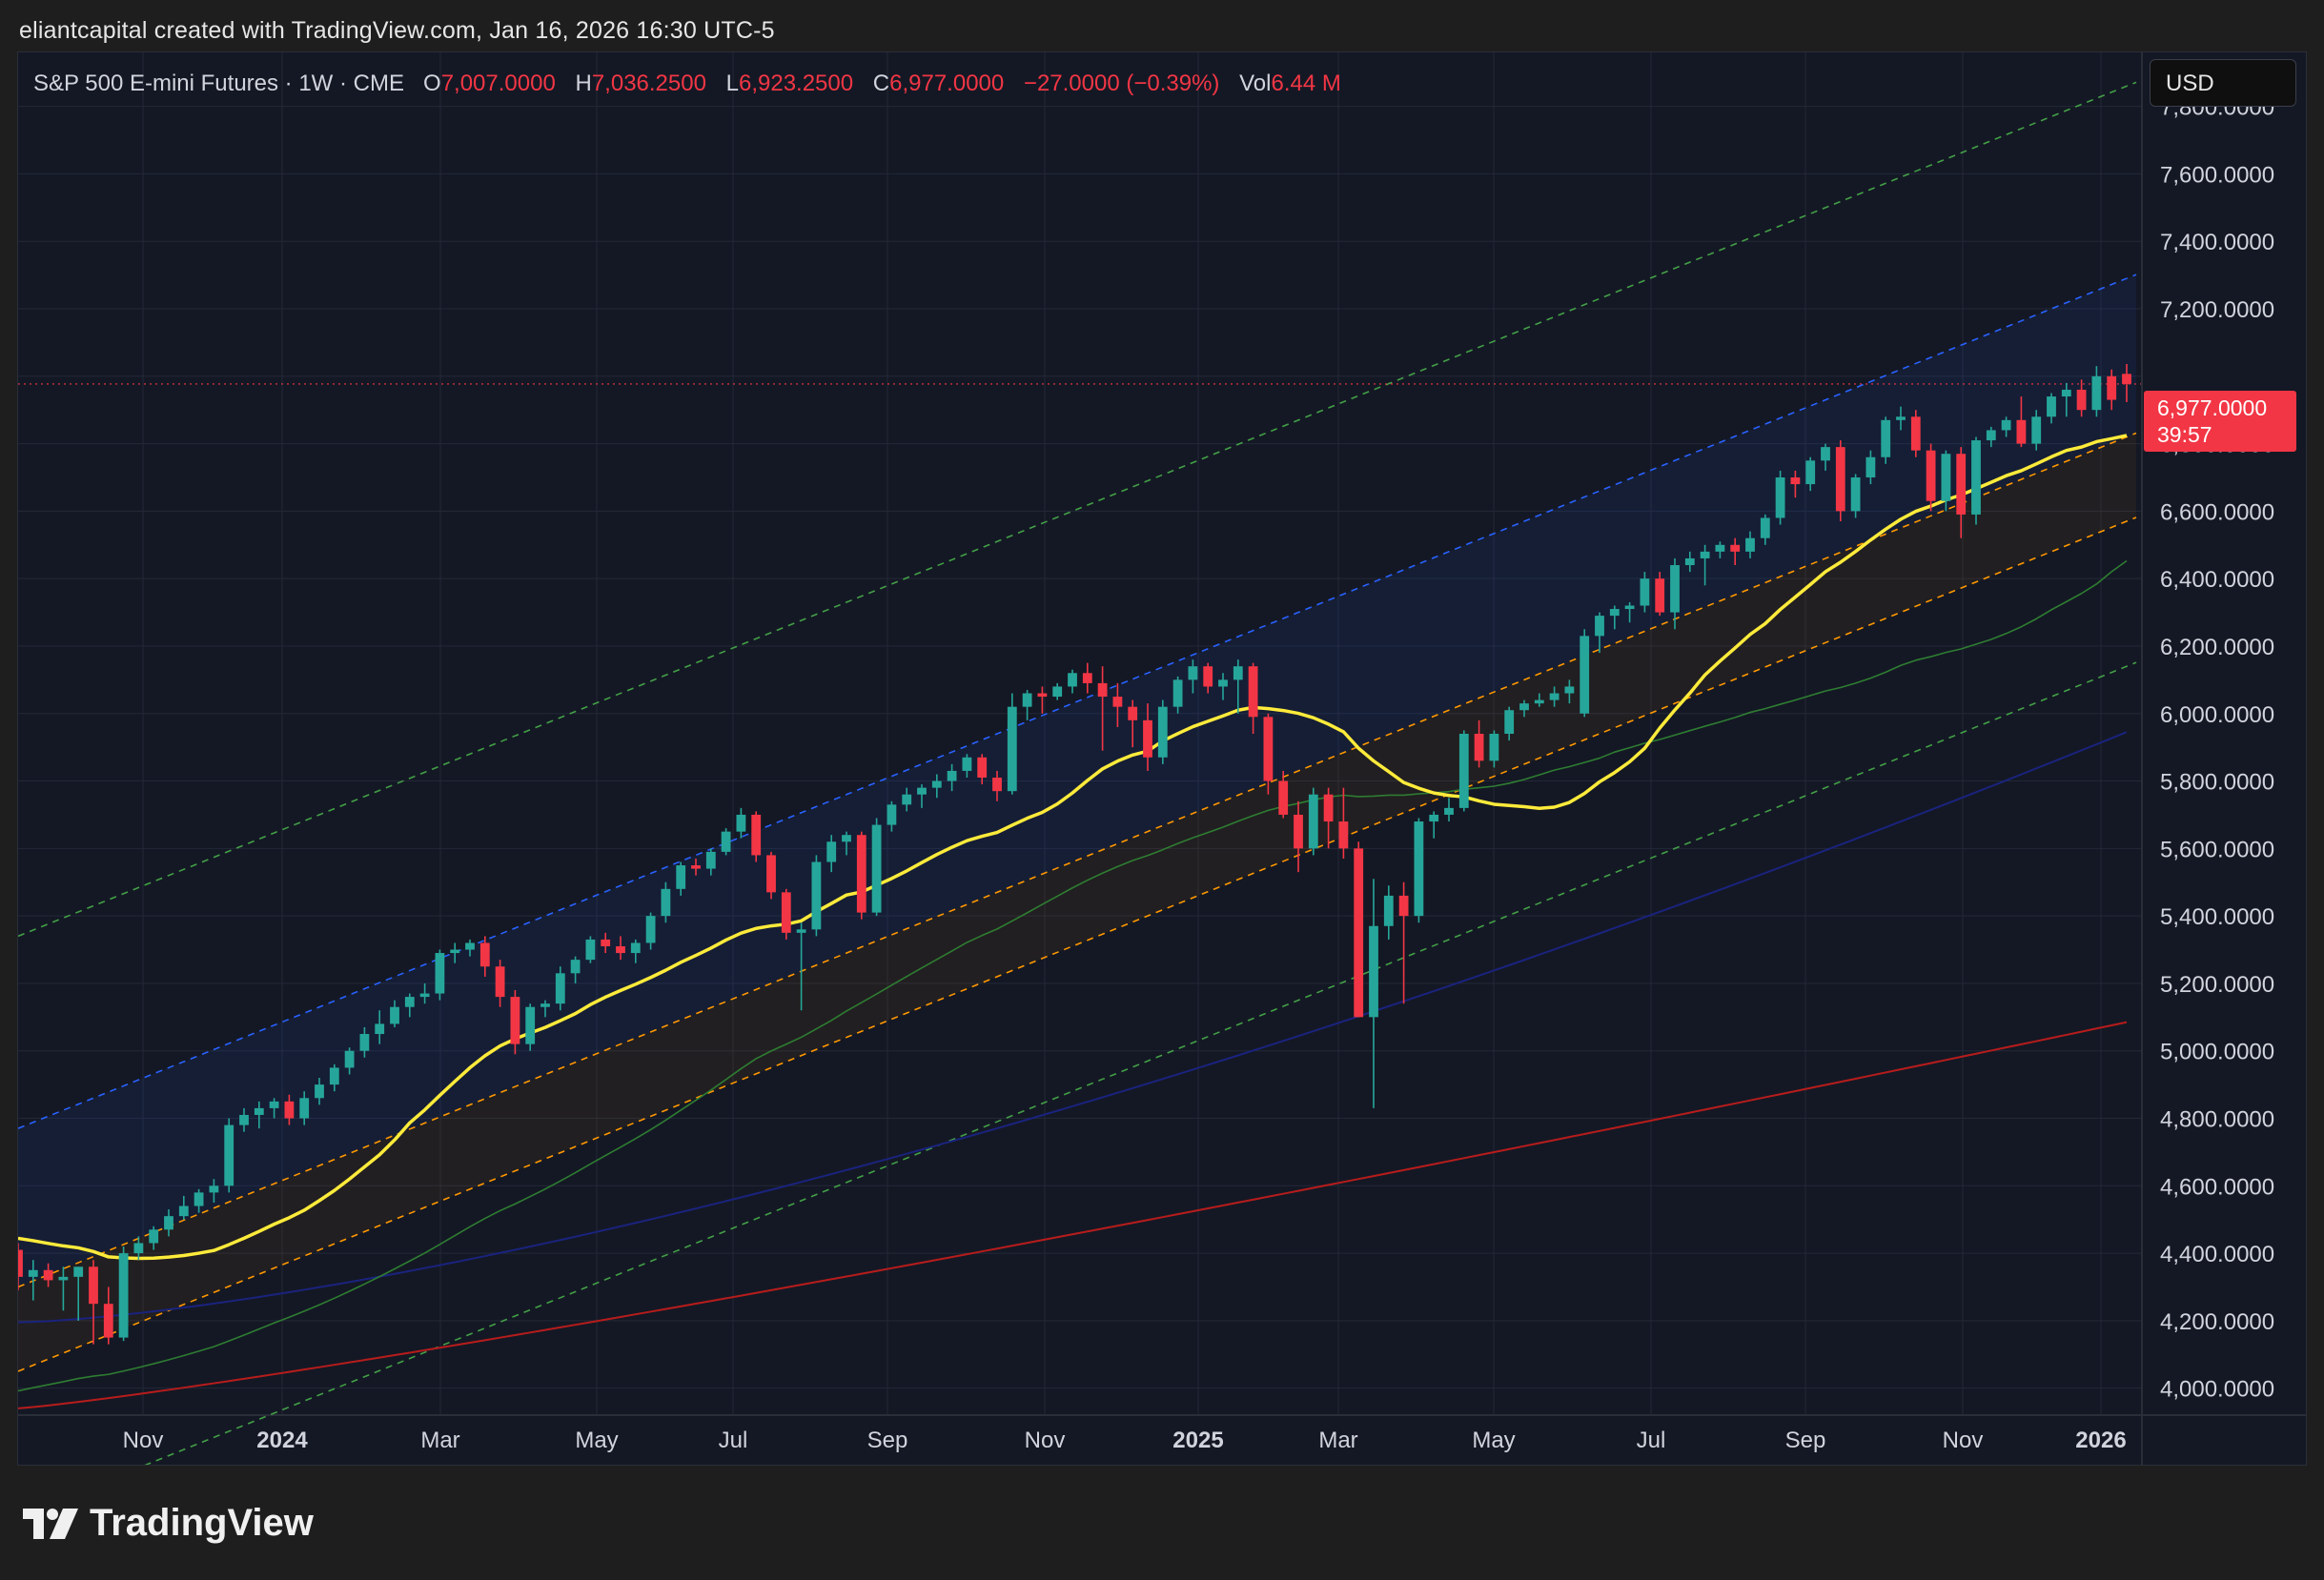 The height and width of the screenshot is (1580, 2324). I want to click on low-label: L, so click(732, 83).